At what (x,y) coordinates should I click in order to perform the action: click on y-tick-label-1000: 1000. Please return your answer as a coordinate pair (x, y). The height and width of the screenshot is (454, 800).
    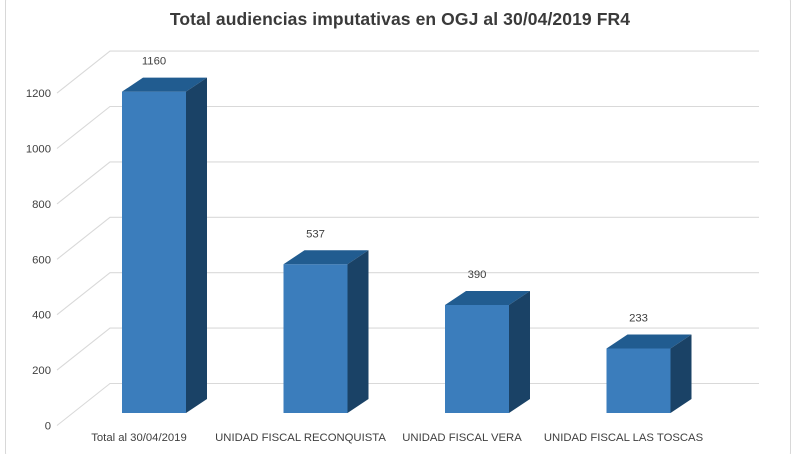
    Looking at the image, I should click on (38, 150).